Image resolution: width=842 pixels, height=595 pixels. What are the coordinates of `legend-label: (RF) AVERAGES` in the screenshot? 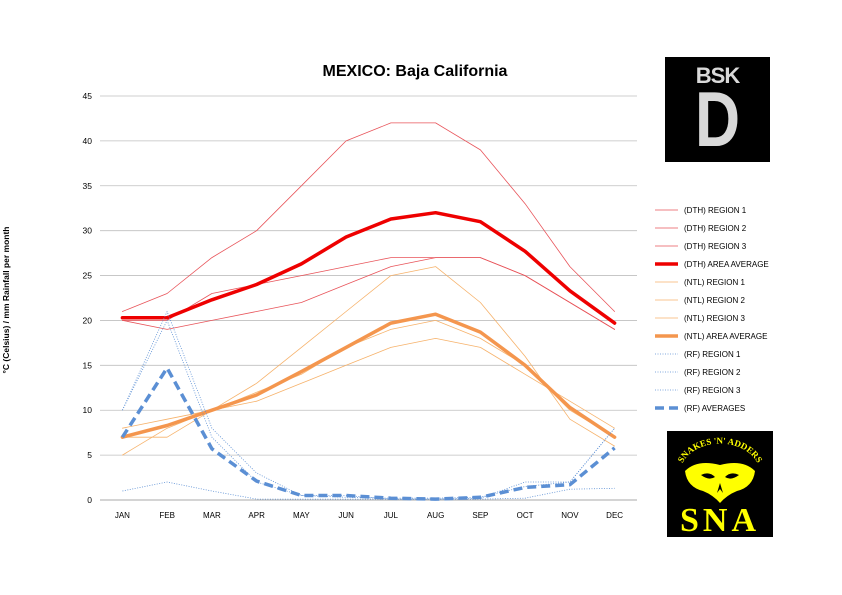 It's located at (714, 408).